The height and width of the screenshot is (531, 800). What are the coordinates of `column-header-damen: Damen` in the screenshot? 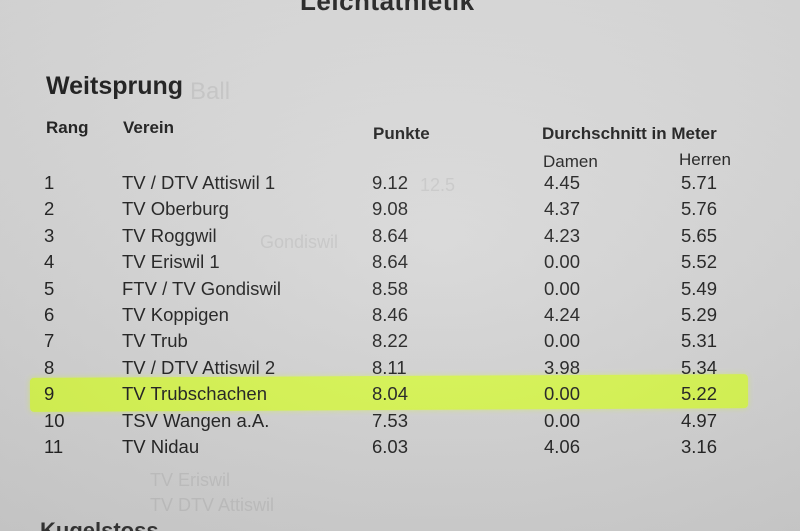 It's located at (570, 161).